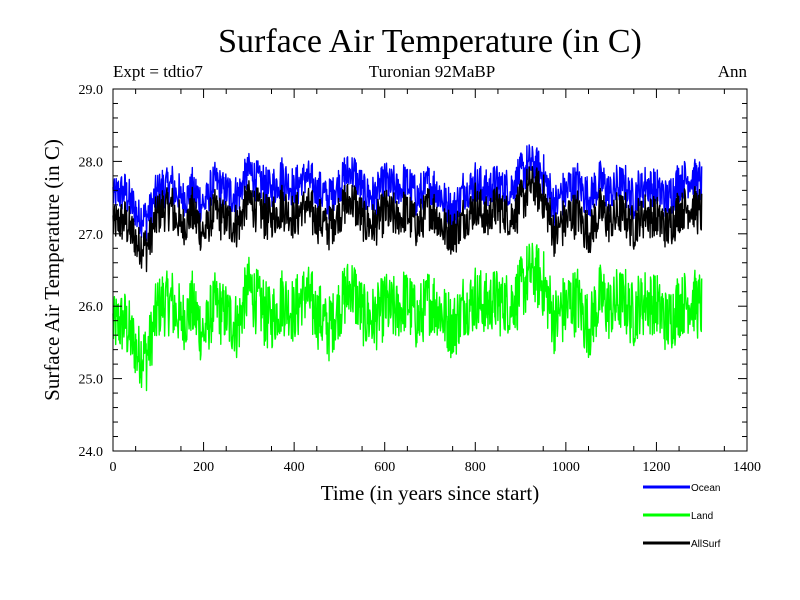  Describe the element at coordinates (566, 467) in the screenshot. I see `x-tick-label: 1000` at that location.